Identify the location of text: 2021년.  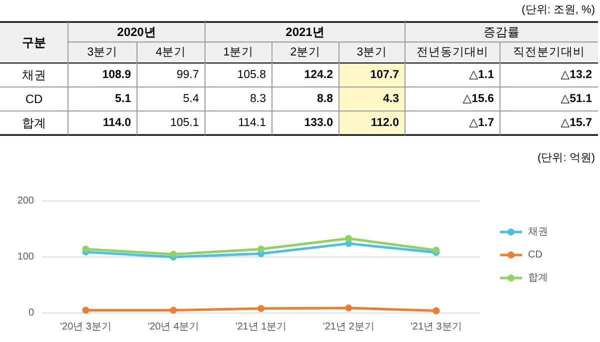
(305, 32).